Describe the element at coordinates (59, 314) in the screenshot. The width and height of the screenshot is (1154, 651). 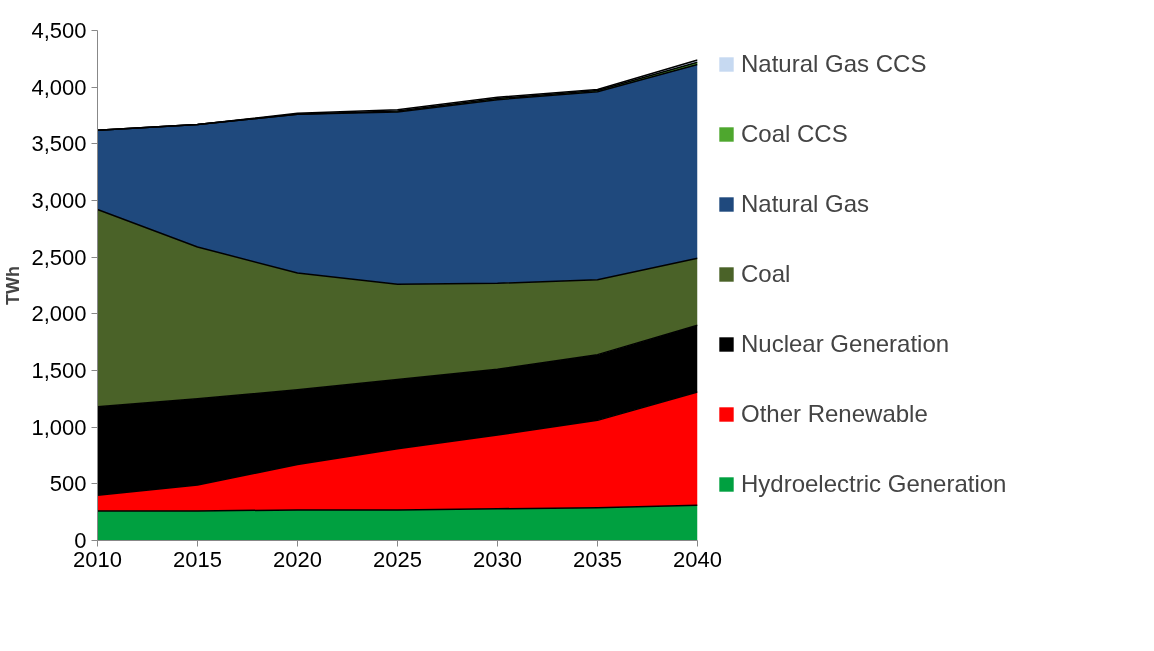
I see `y-tick-label: 2,000` at that location.